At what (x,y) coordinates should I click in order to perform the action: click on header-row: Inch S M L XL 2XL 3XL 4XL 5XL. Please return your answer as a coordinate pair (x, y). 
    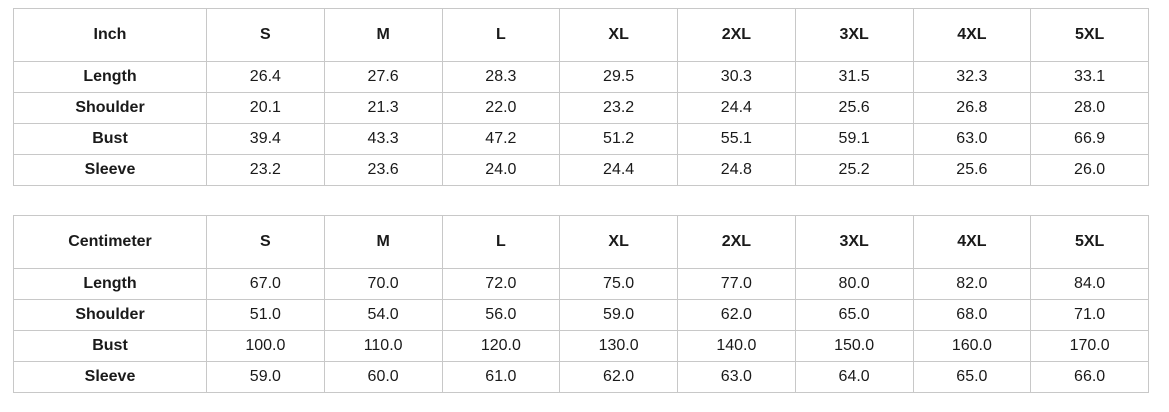
    Looking at the image, I should click on (581, 35).